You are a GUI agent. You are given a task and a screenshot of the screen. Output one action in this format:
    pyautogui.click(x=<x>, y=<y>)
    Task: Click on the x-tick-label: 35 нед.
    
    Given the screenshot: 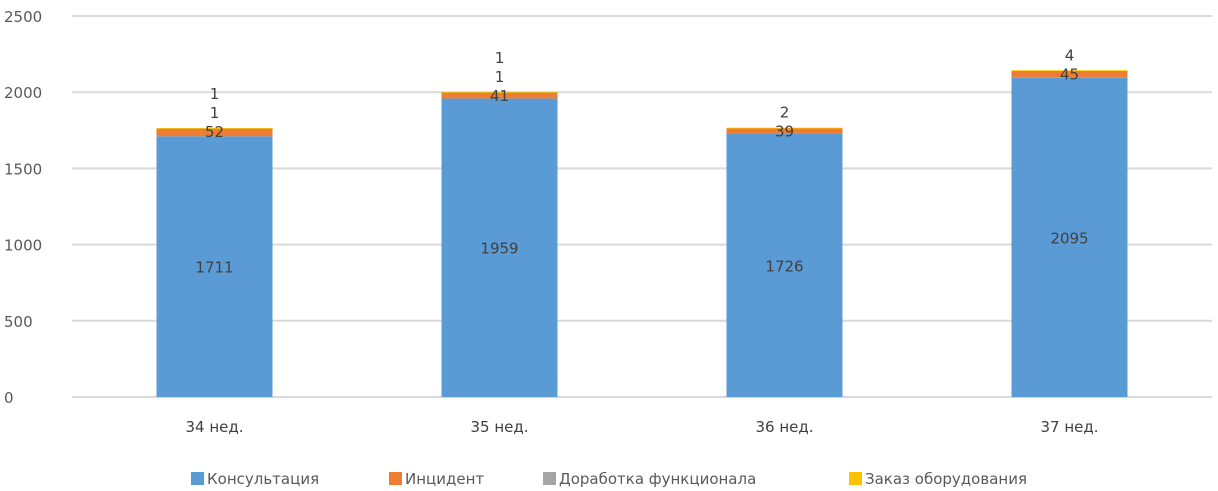 What is the action you would take?
    pyautogui.click(x=499, y=427)
    